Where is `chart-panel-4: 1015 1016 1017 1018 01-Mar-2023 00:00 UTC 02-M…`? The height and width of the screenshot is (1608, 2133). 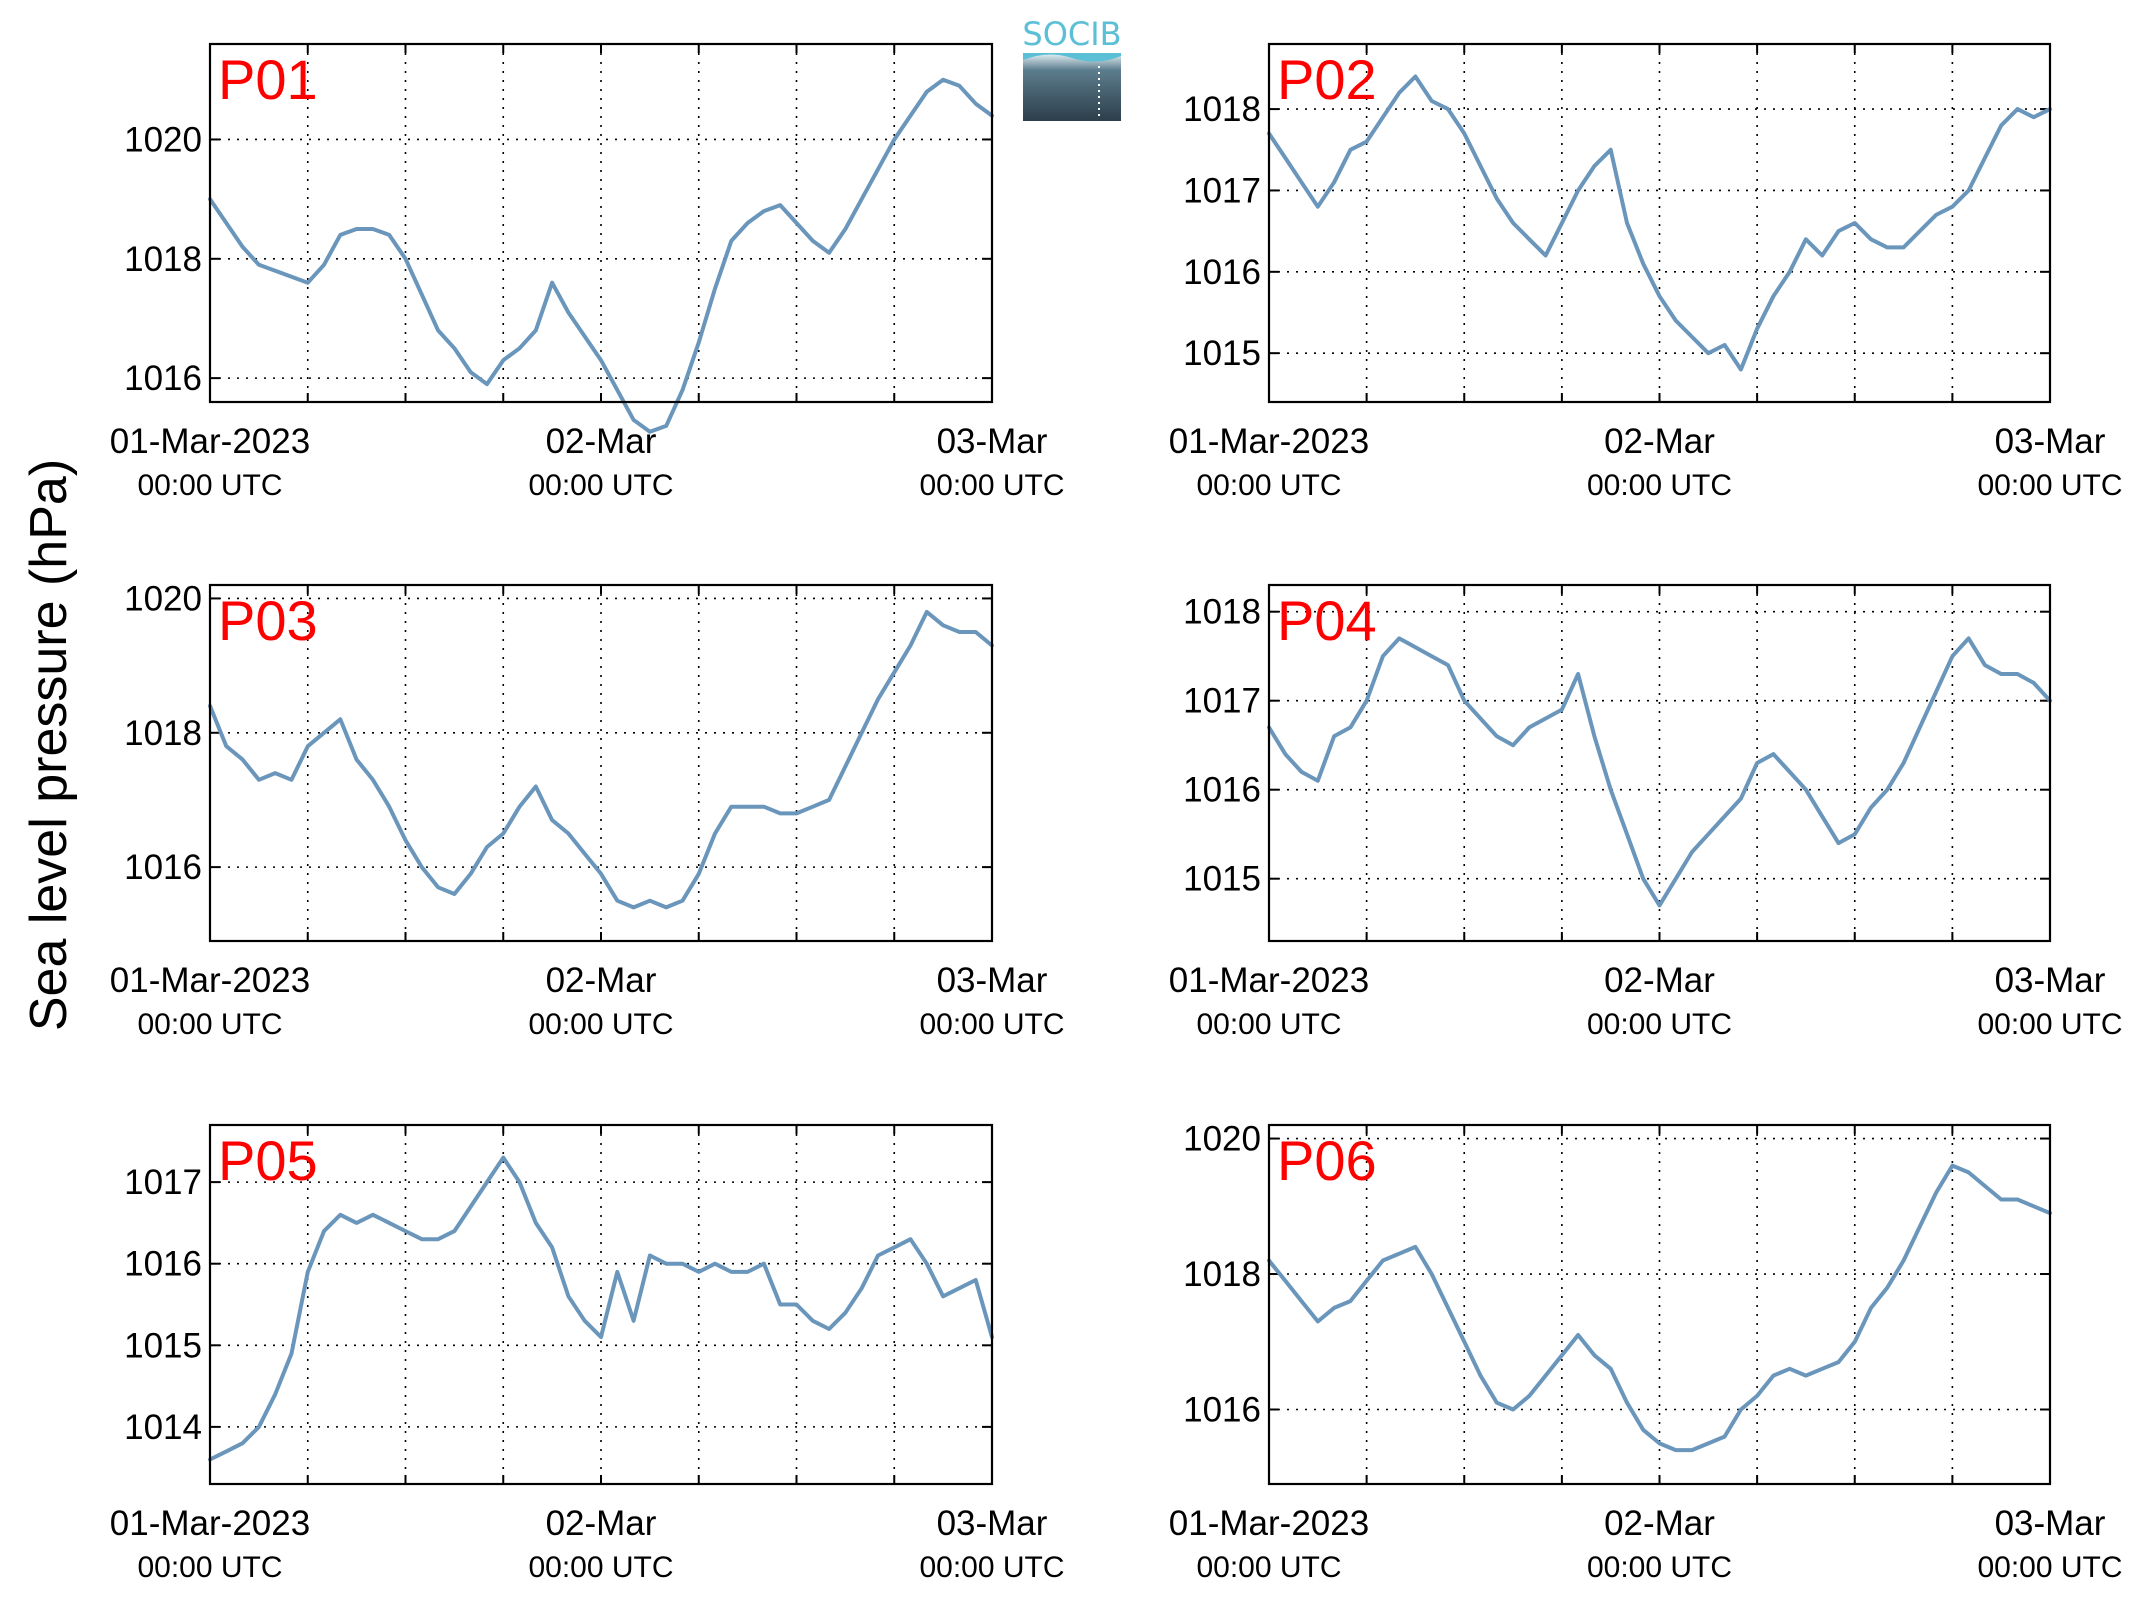
chart-panel-4: 1015 1016 1017 1018 01-Mar-2023 00:00 UTC 02-M… is located at coordinates (1646, 812).